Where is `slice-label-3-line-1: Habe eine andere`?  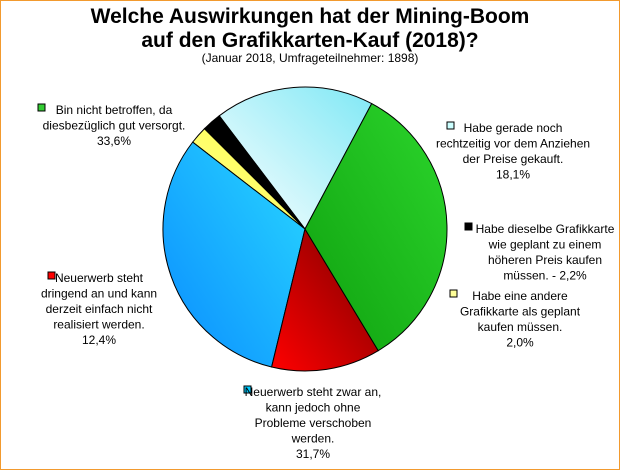
slice-label-3-line-1: Habe eine andere is located at coordinates (520, 296).